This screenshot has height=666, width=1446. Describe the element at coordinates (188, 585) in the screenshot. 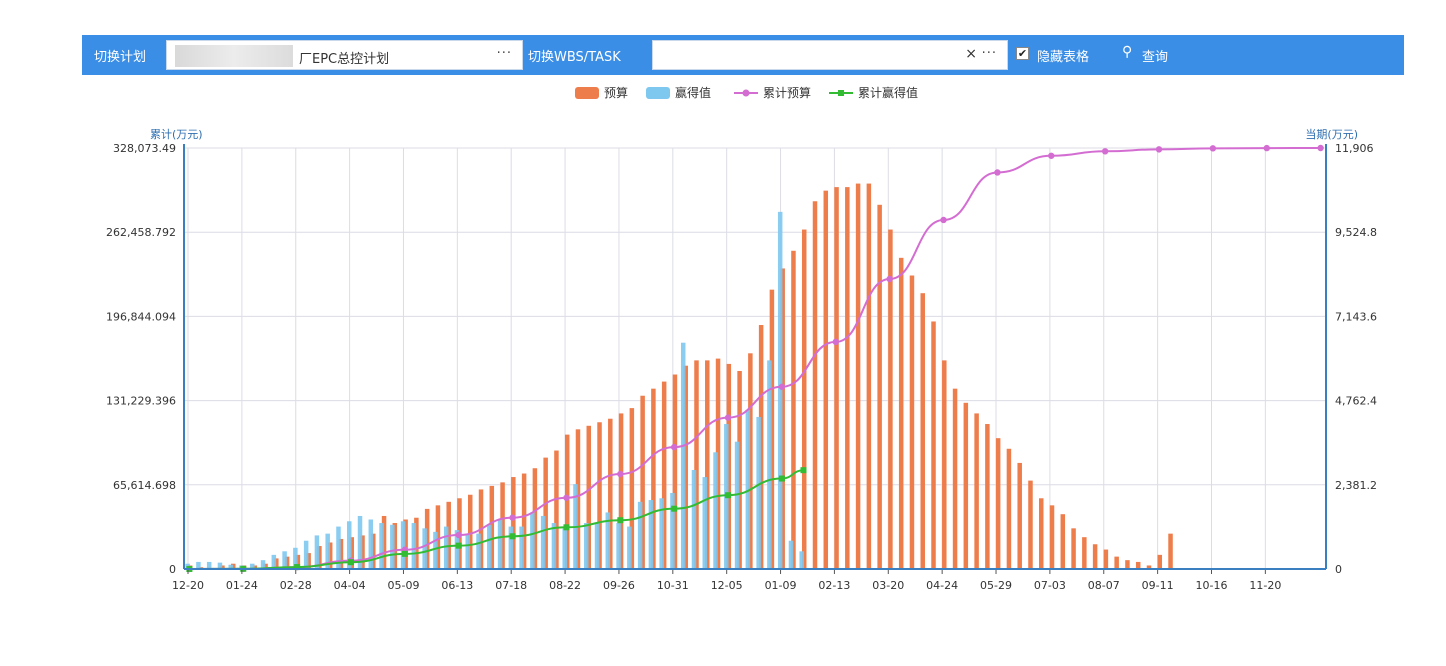

I see `x-tick-label: 12-20` at that location.